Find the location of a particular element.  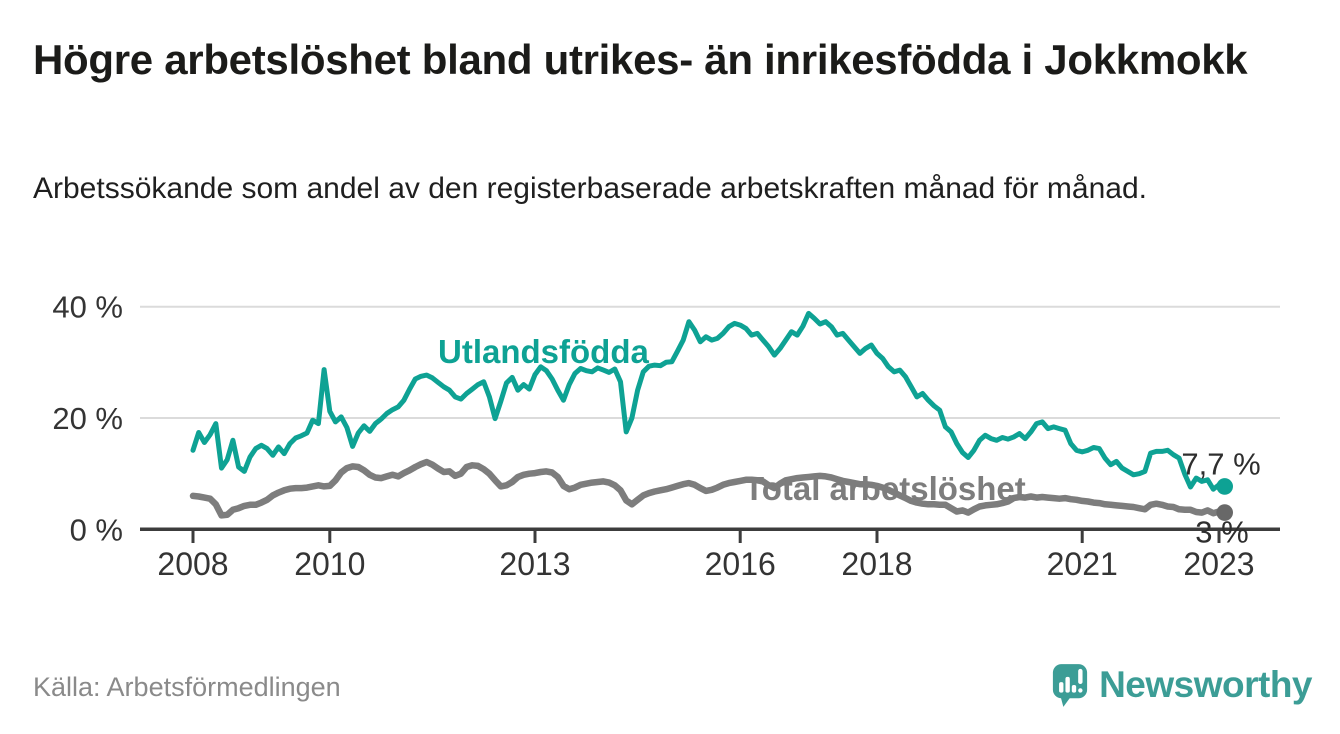

y-tick-label: 40 % is located at coordinates (87, 307).